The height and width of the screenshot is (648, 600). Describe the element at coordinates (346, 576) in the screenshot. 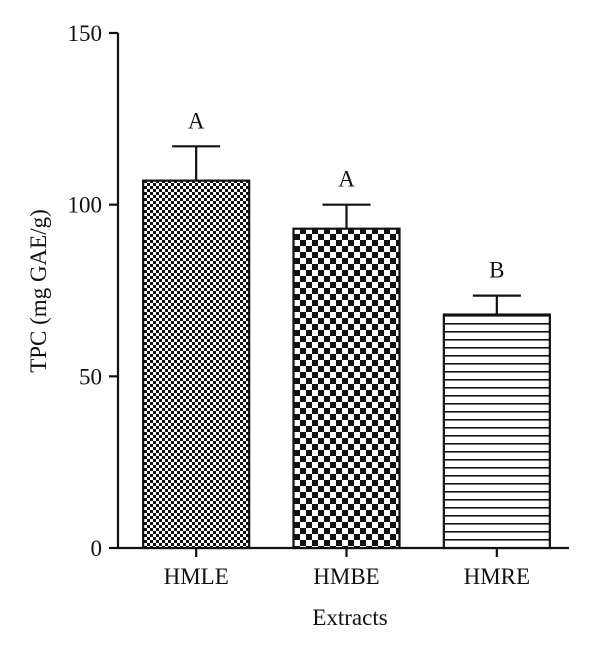

I see `x-tick-label: HMBE` at that location.